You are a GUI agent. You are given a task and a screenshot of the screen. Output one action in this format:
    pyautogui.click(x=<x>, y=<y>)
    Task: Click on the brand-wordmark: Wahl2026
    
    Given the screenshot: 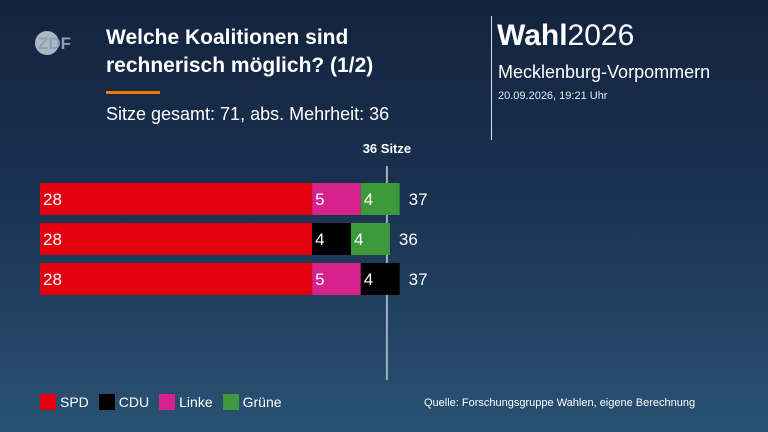 What is the action you would take?
    pyautogui.click(x=565, y=36)
    